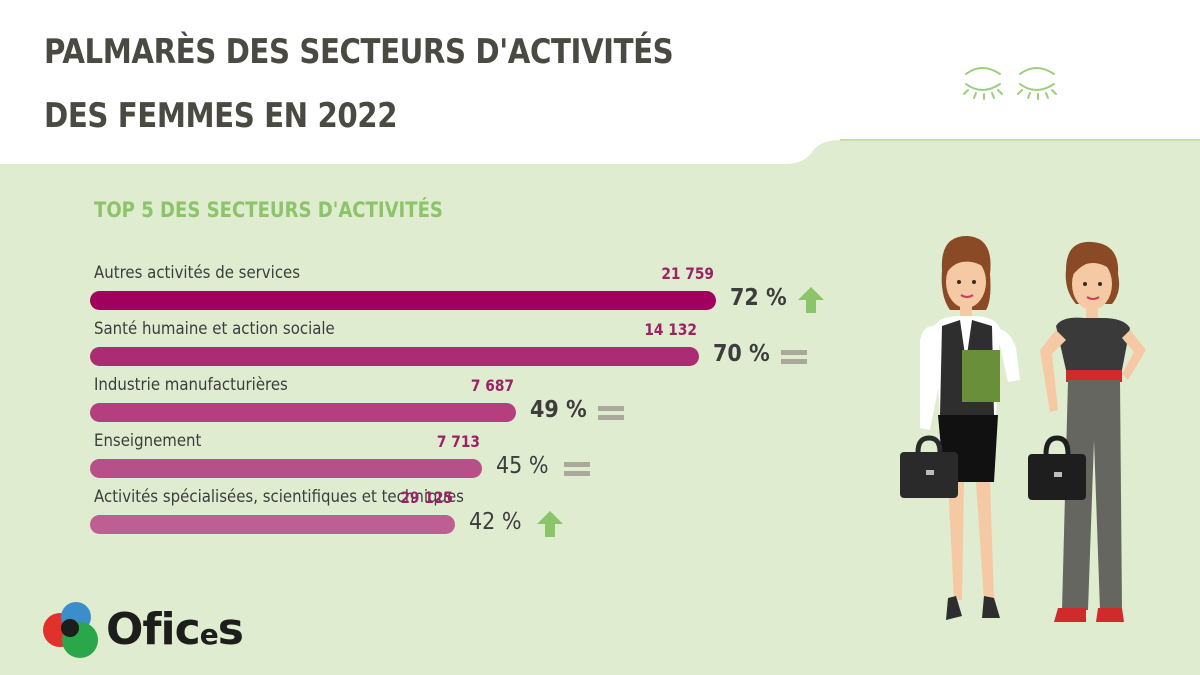 This screenshot has width=1200, height=675. What do you see at coordinates (960, 427) in the screenshot?
I see `woman-left-figure` at bounding box center [960, 427].